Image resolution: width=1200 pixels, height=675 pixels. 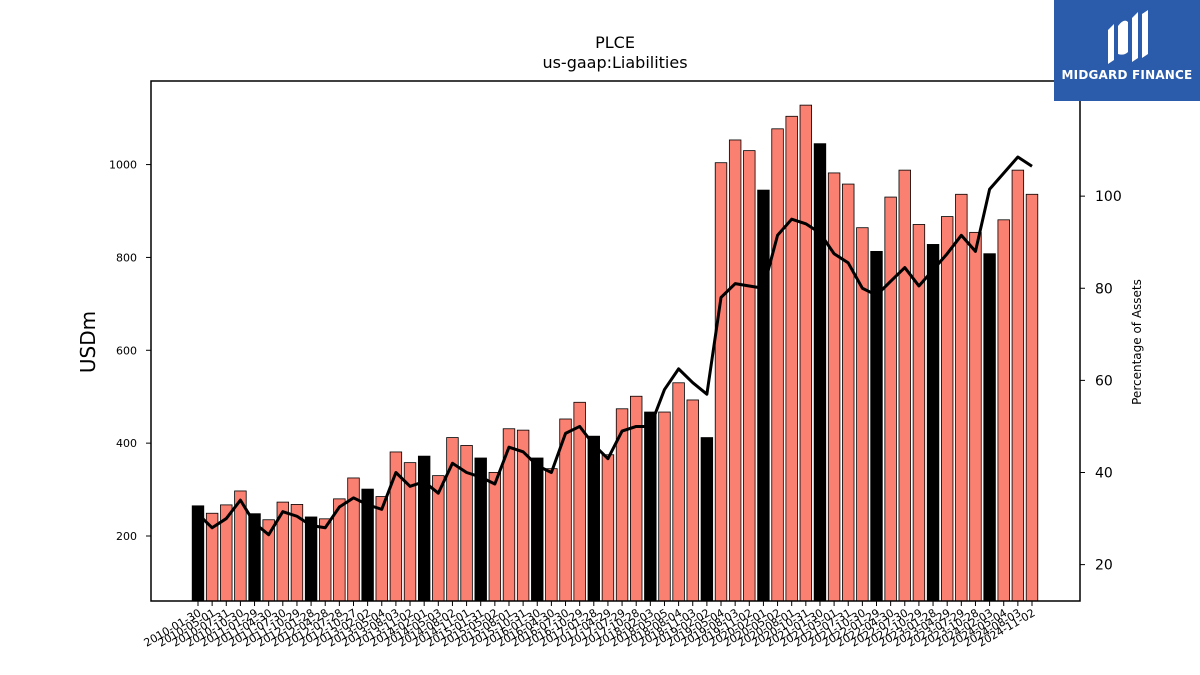 I want to click on y-tick-label: 200, so click(x=126, y=536).